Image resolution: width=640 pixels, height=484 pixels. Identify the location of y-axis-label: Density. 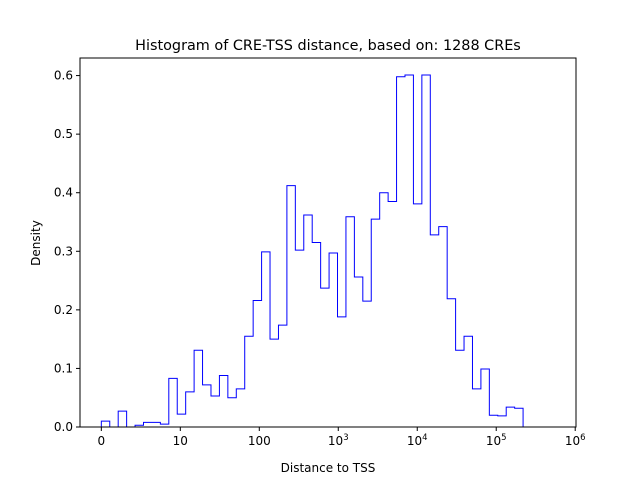
(36, 243).